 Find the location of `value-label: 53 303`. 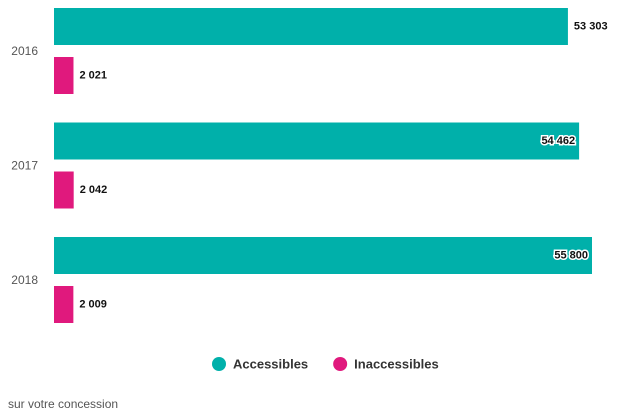

value-label: 53 303 is located at coordinates (591, 26).